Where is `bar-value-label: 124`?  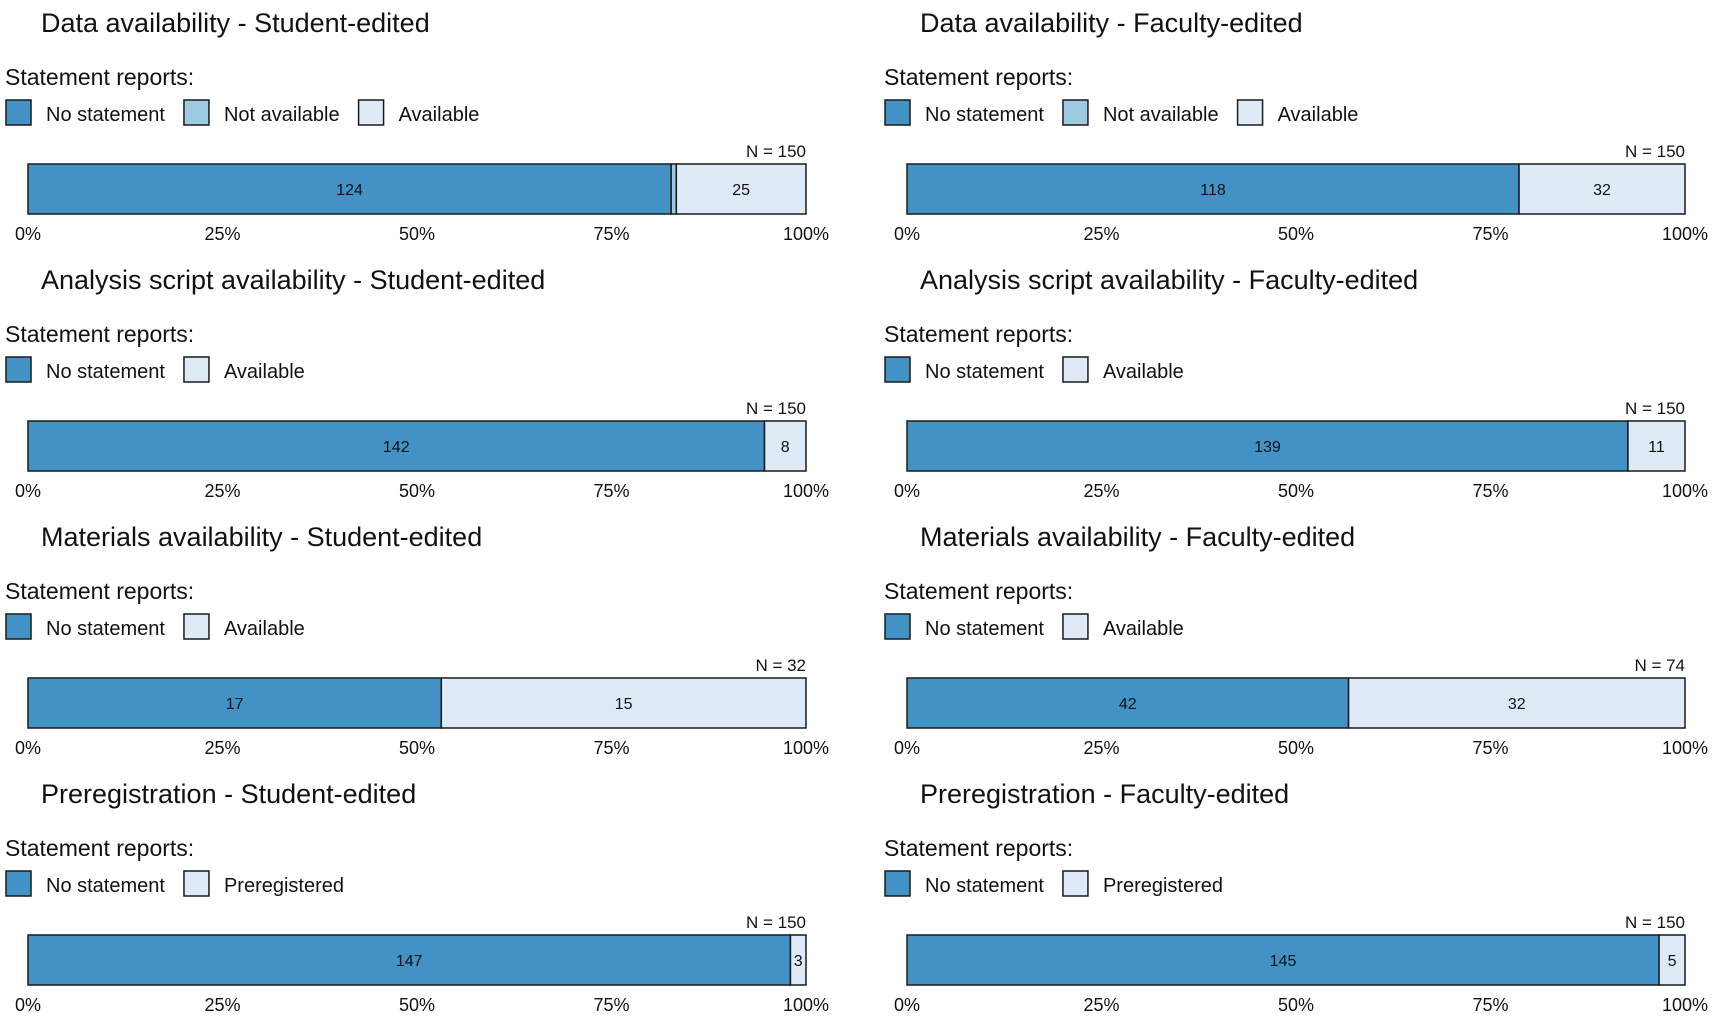 bar-value-label: 124 is located at coordinates (349, 190).